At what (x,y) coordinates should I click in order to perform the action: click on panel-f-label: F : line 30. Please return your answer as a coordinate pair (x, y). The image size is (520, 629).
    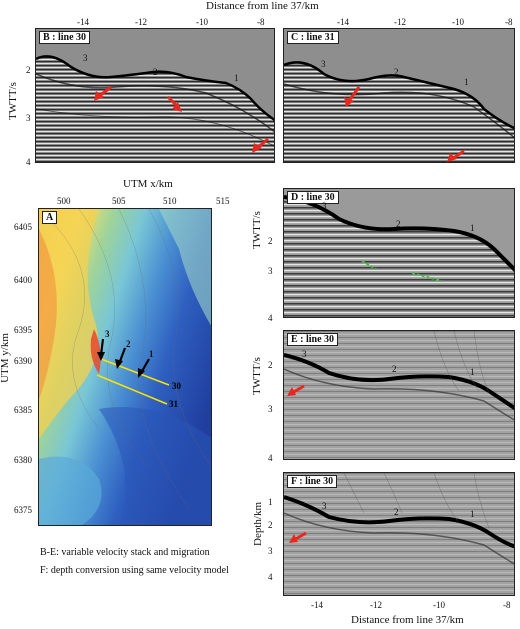
    Looking at the image, I should click on (312, 481).